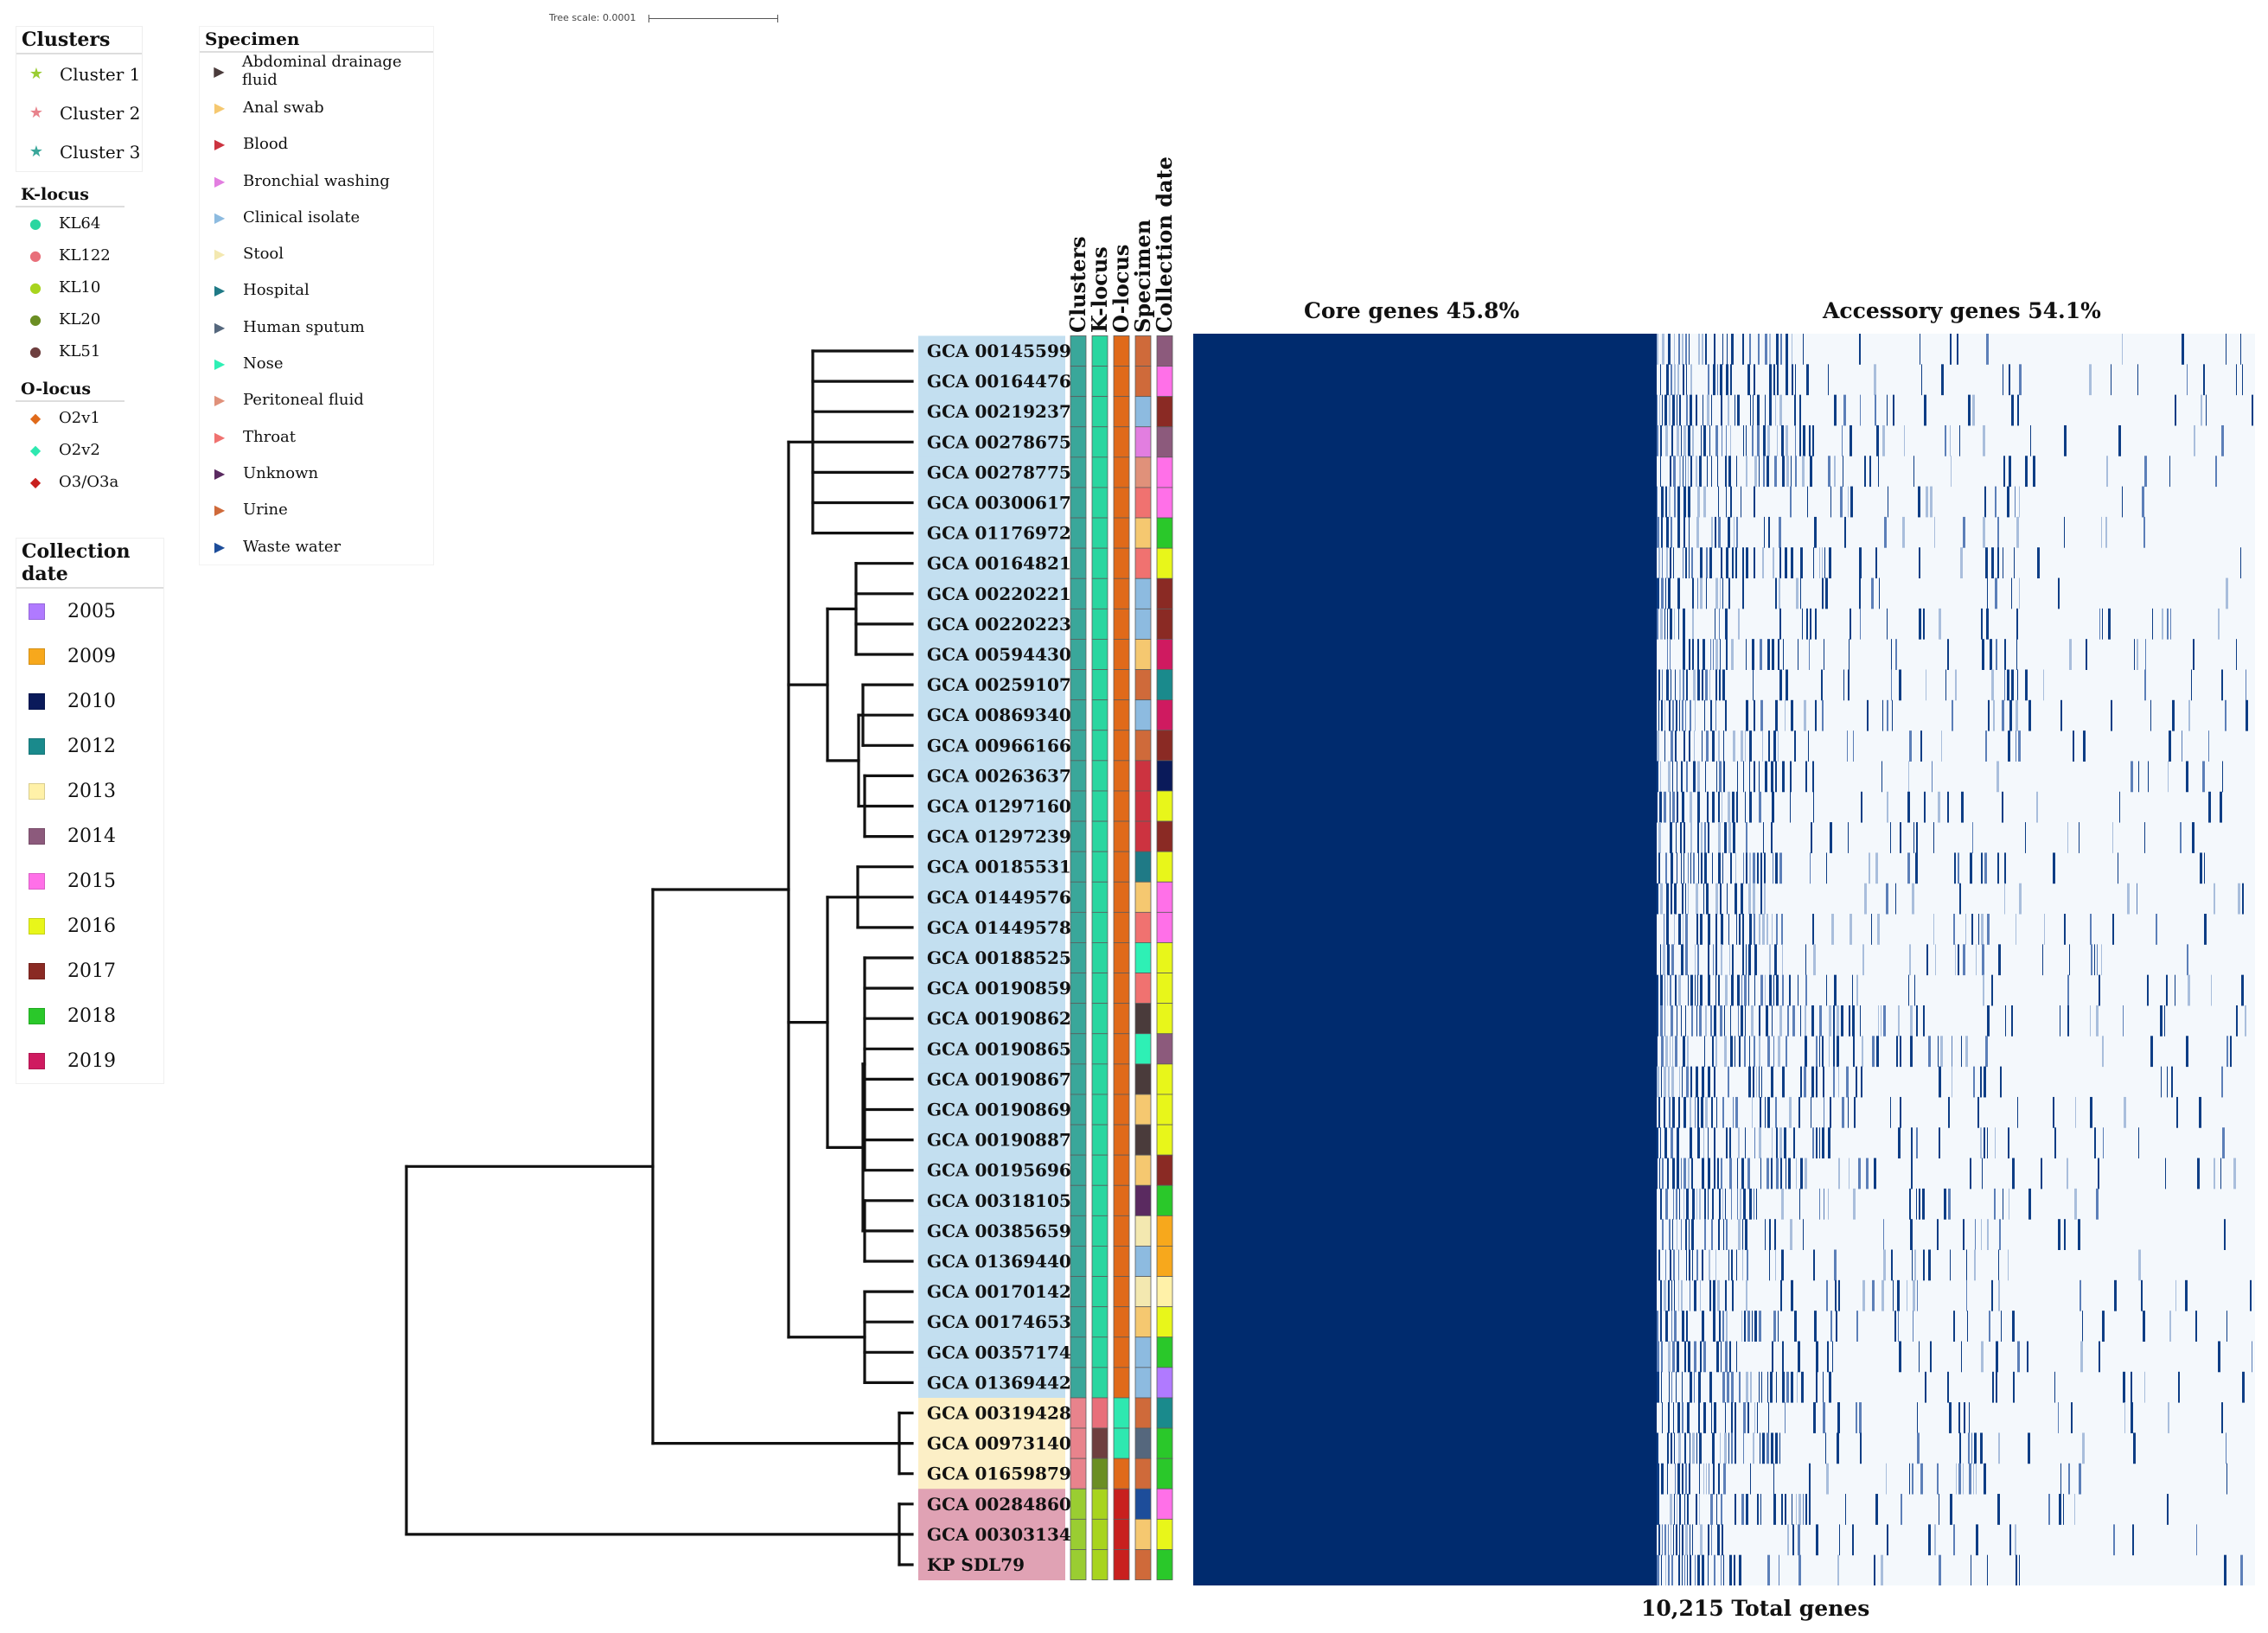  Describe the element at coordinates (317, 510) in the screenshot. I see `legend-specimen-item: ▶ Urine` at that location.